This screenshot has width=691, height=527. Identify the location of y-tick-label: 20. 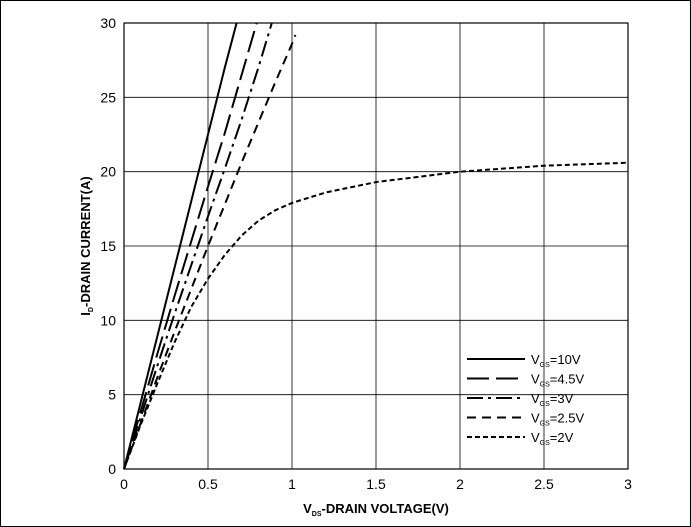
(108, 172).